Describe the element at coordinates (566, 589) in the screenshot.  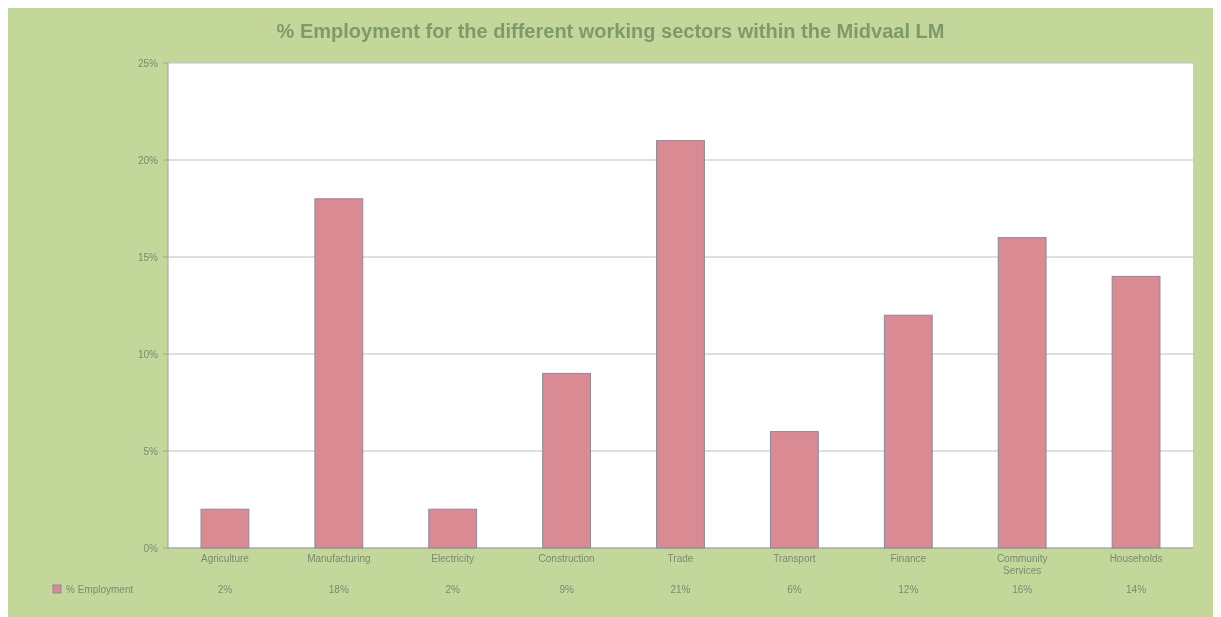
I see `data-label: 9%` at that location.